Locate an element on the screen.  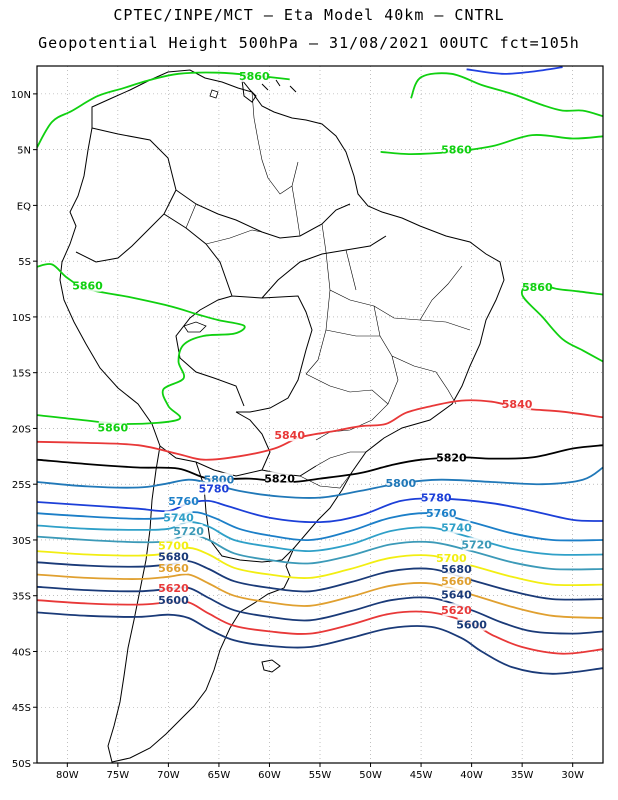
lon-tick-label: 60W is located at coordinates (269, 775).